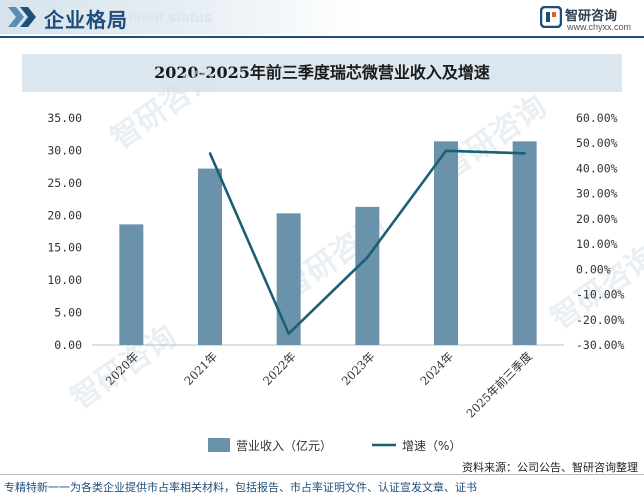 The height and width of the screenshot is (495, 644). I want to click on y-left-tick-label: 15.00, so click(64, 248).